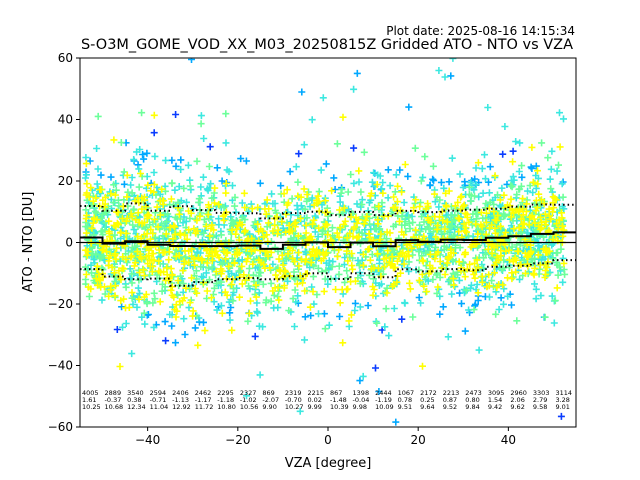 Image resolution: width=640 pixels, height=480 pixels. I want to click on bin-count-label: 2327, so click(248, 393).